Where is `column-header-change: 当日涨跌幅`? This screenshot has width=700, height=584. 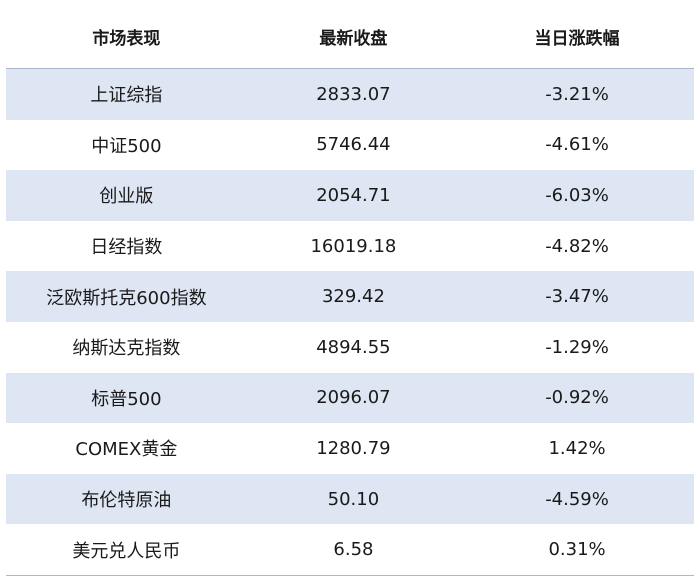
column-header-change: 当日涨跌幅 is located at coordinates (577, 36).